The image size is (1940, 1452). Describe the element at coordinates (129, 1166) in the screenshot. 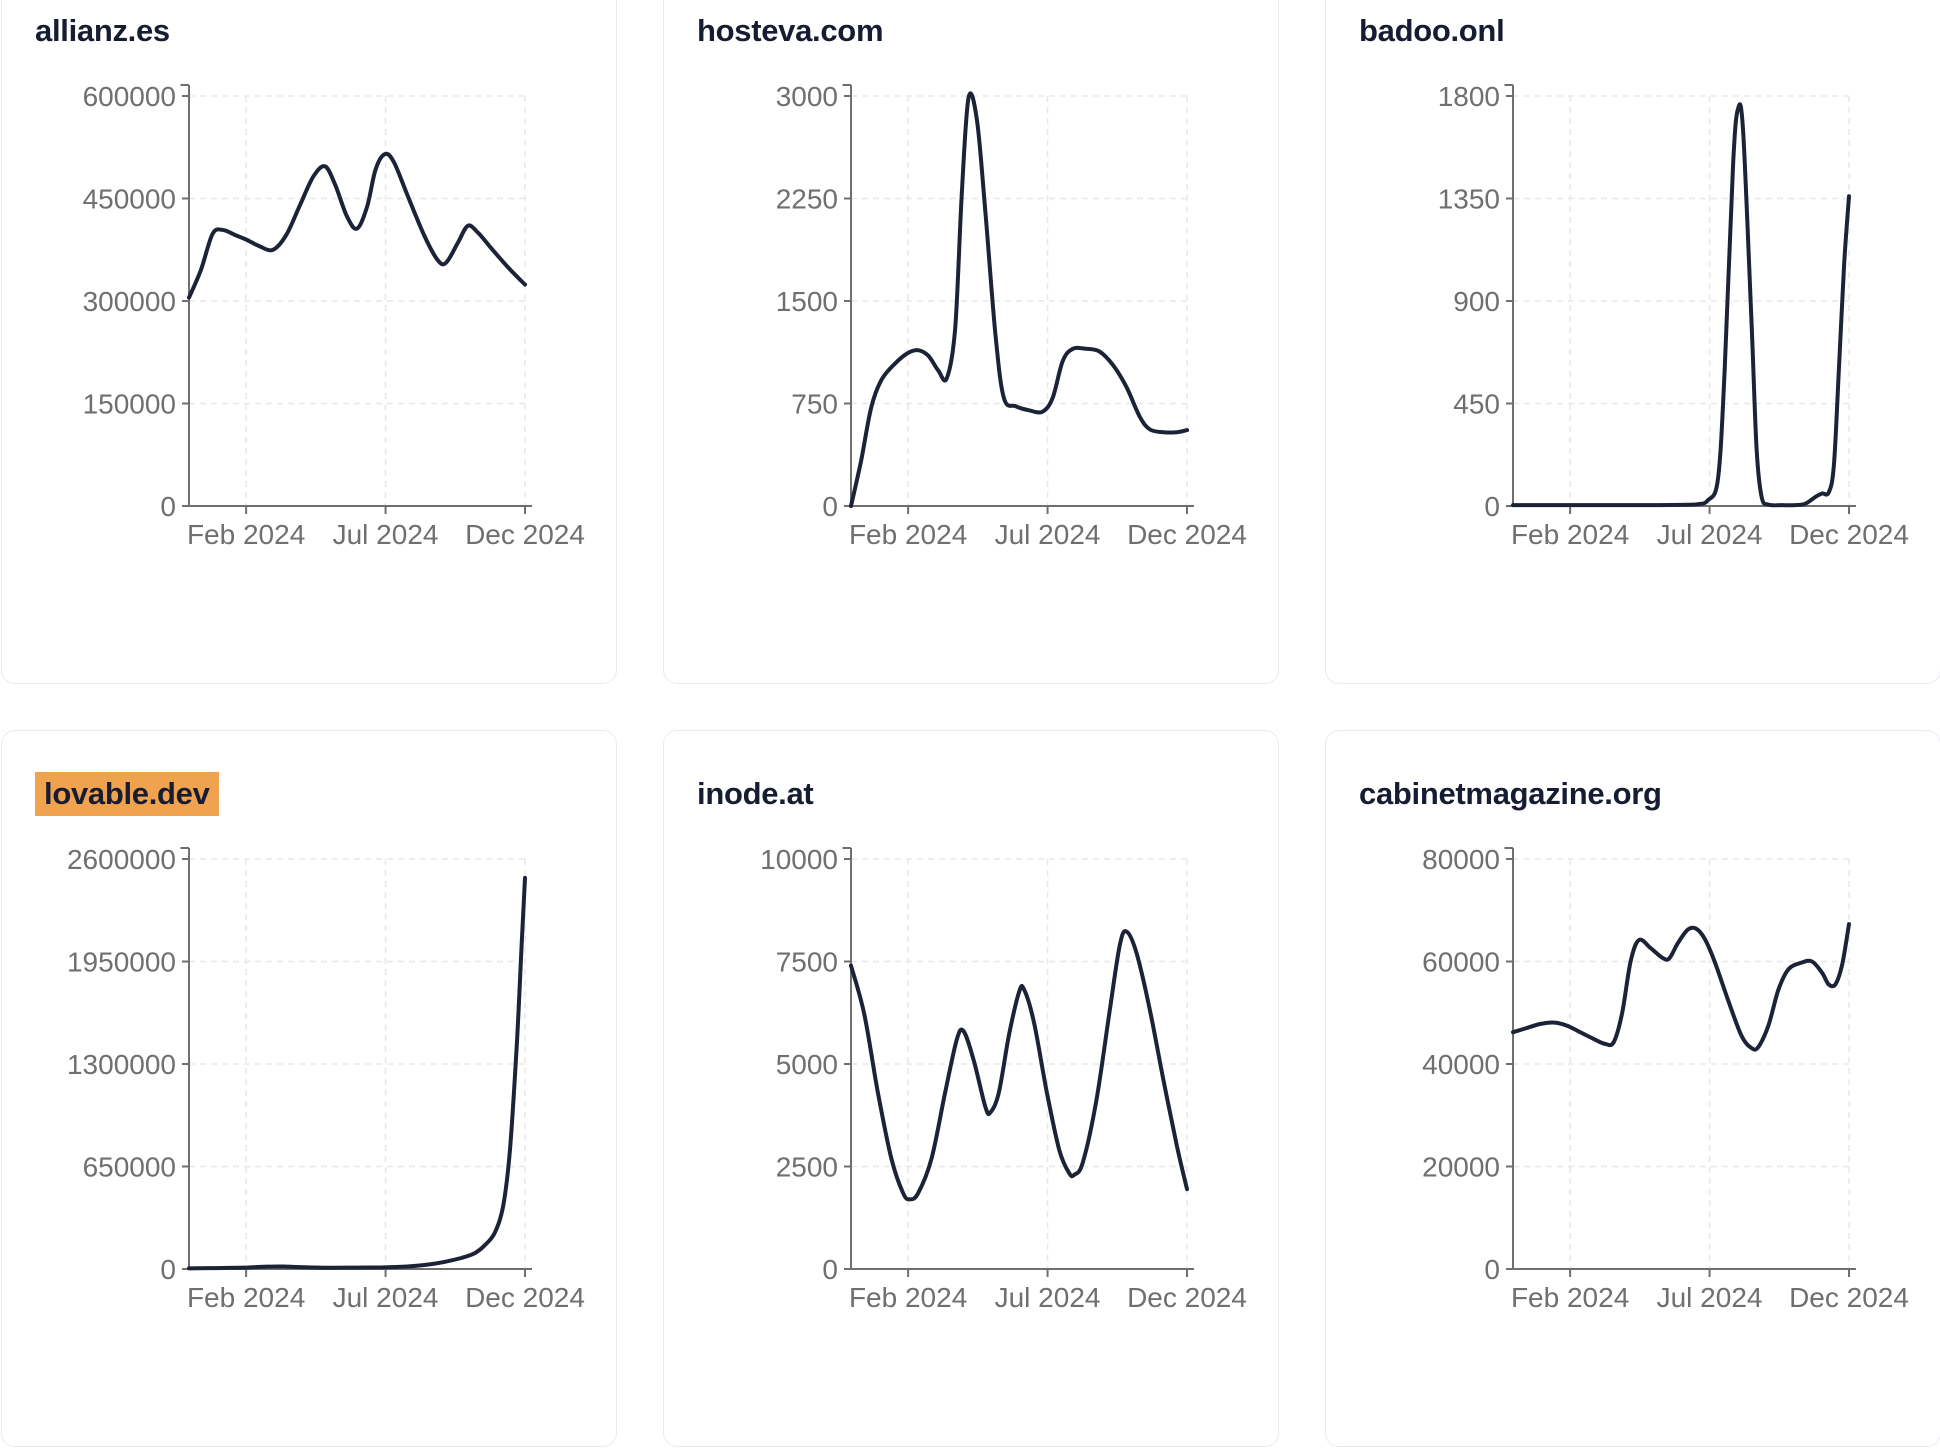

I see `y-tick-label: 650000` at that location.